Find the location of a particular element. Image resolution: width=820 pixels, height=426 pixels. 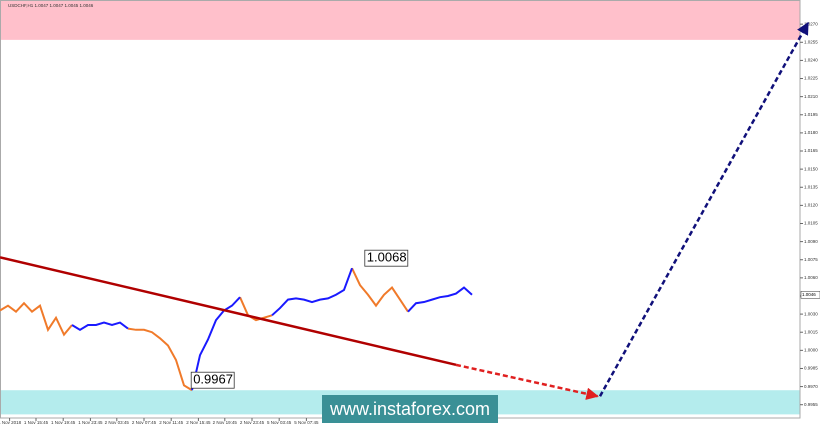

x-tick-label: 2 Nov 07:45 is located at coordinates (144, 422).